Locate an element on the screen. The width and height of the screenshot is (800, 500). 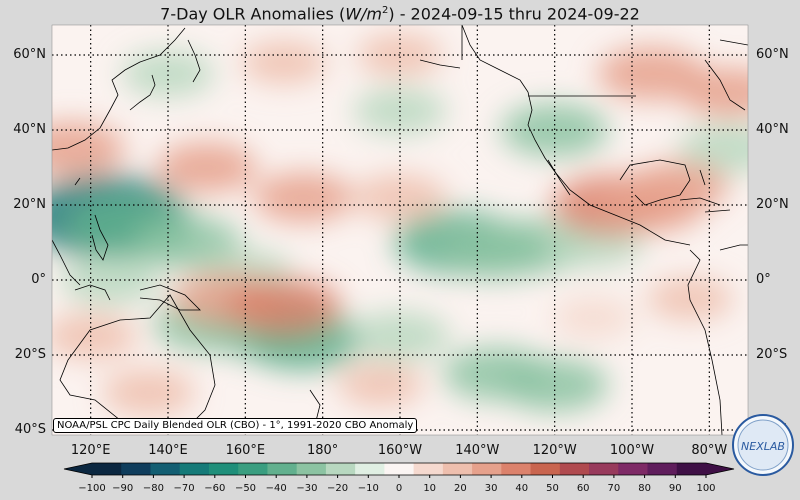
colorbar-tick-label: −80 is located at coordinates (153, 488).